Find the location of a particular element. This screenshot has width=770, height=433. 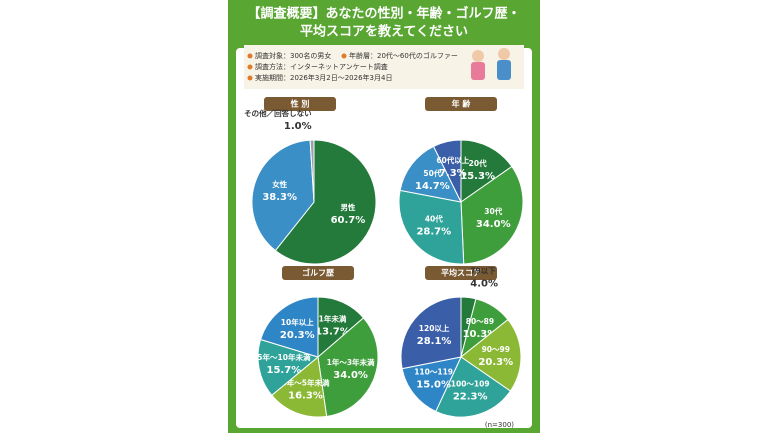

slice-category: 100～109 is located at coordinates (470, 384).